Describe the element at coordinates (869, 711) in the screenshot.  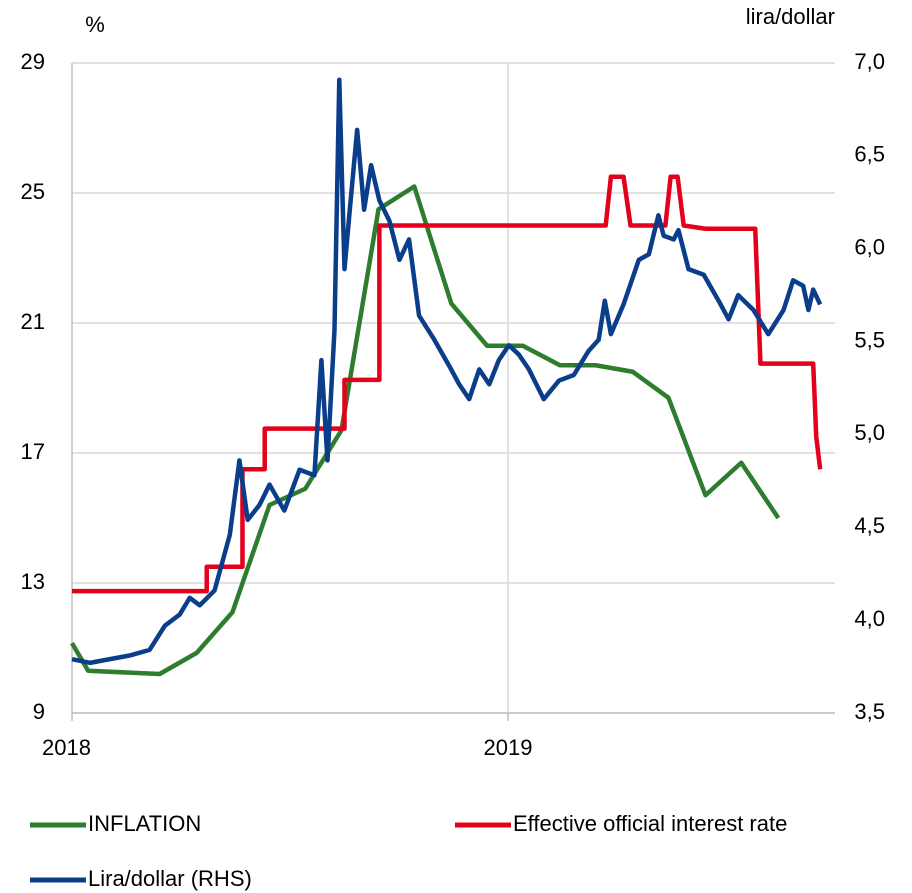
I see `y2-tick-label: 3,5` at that location.